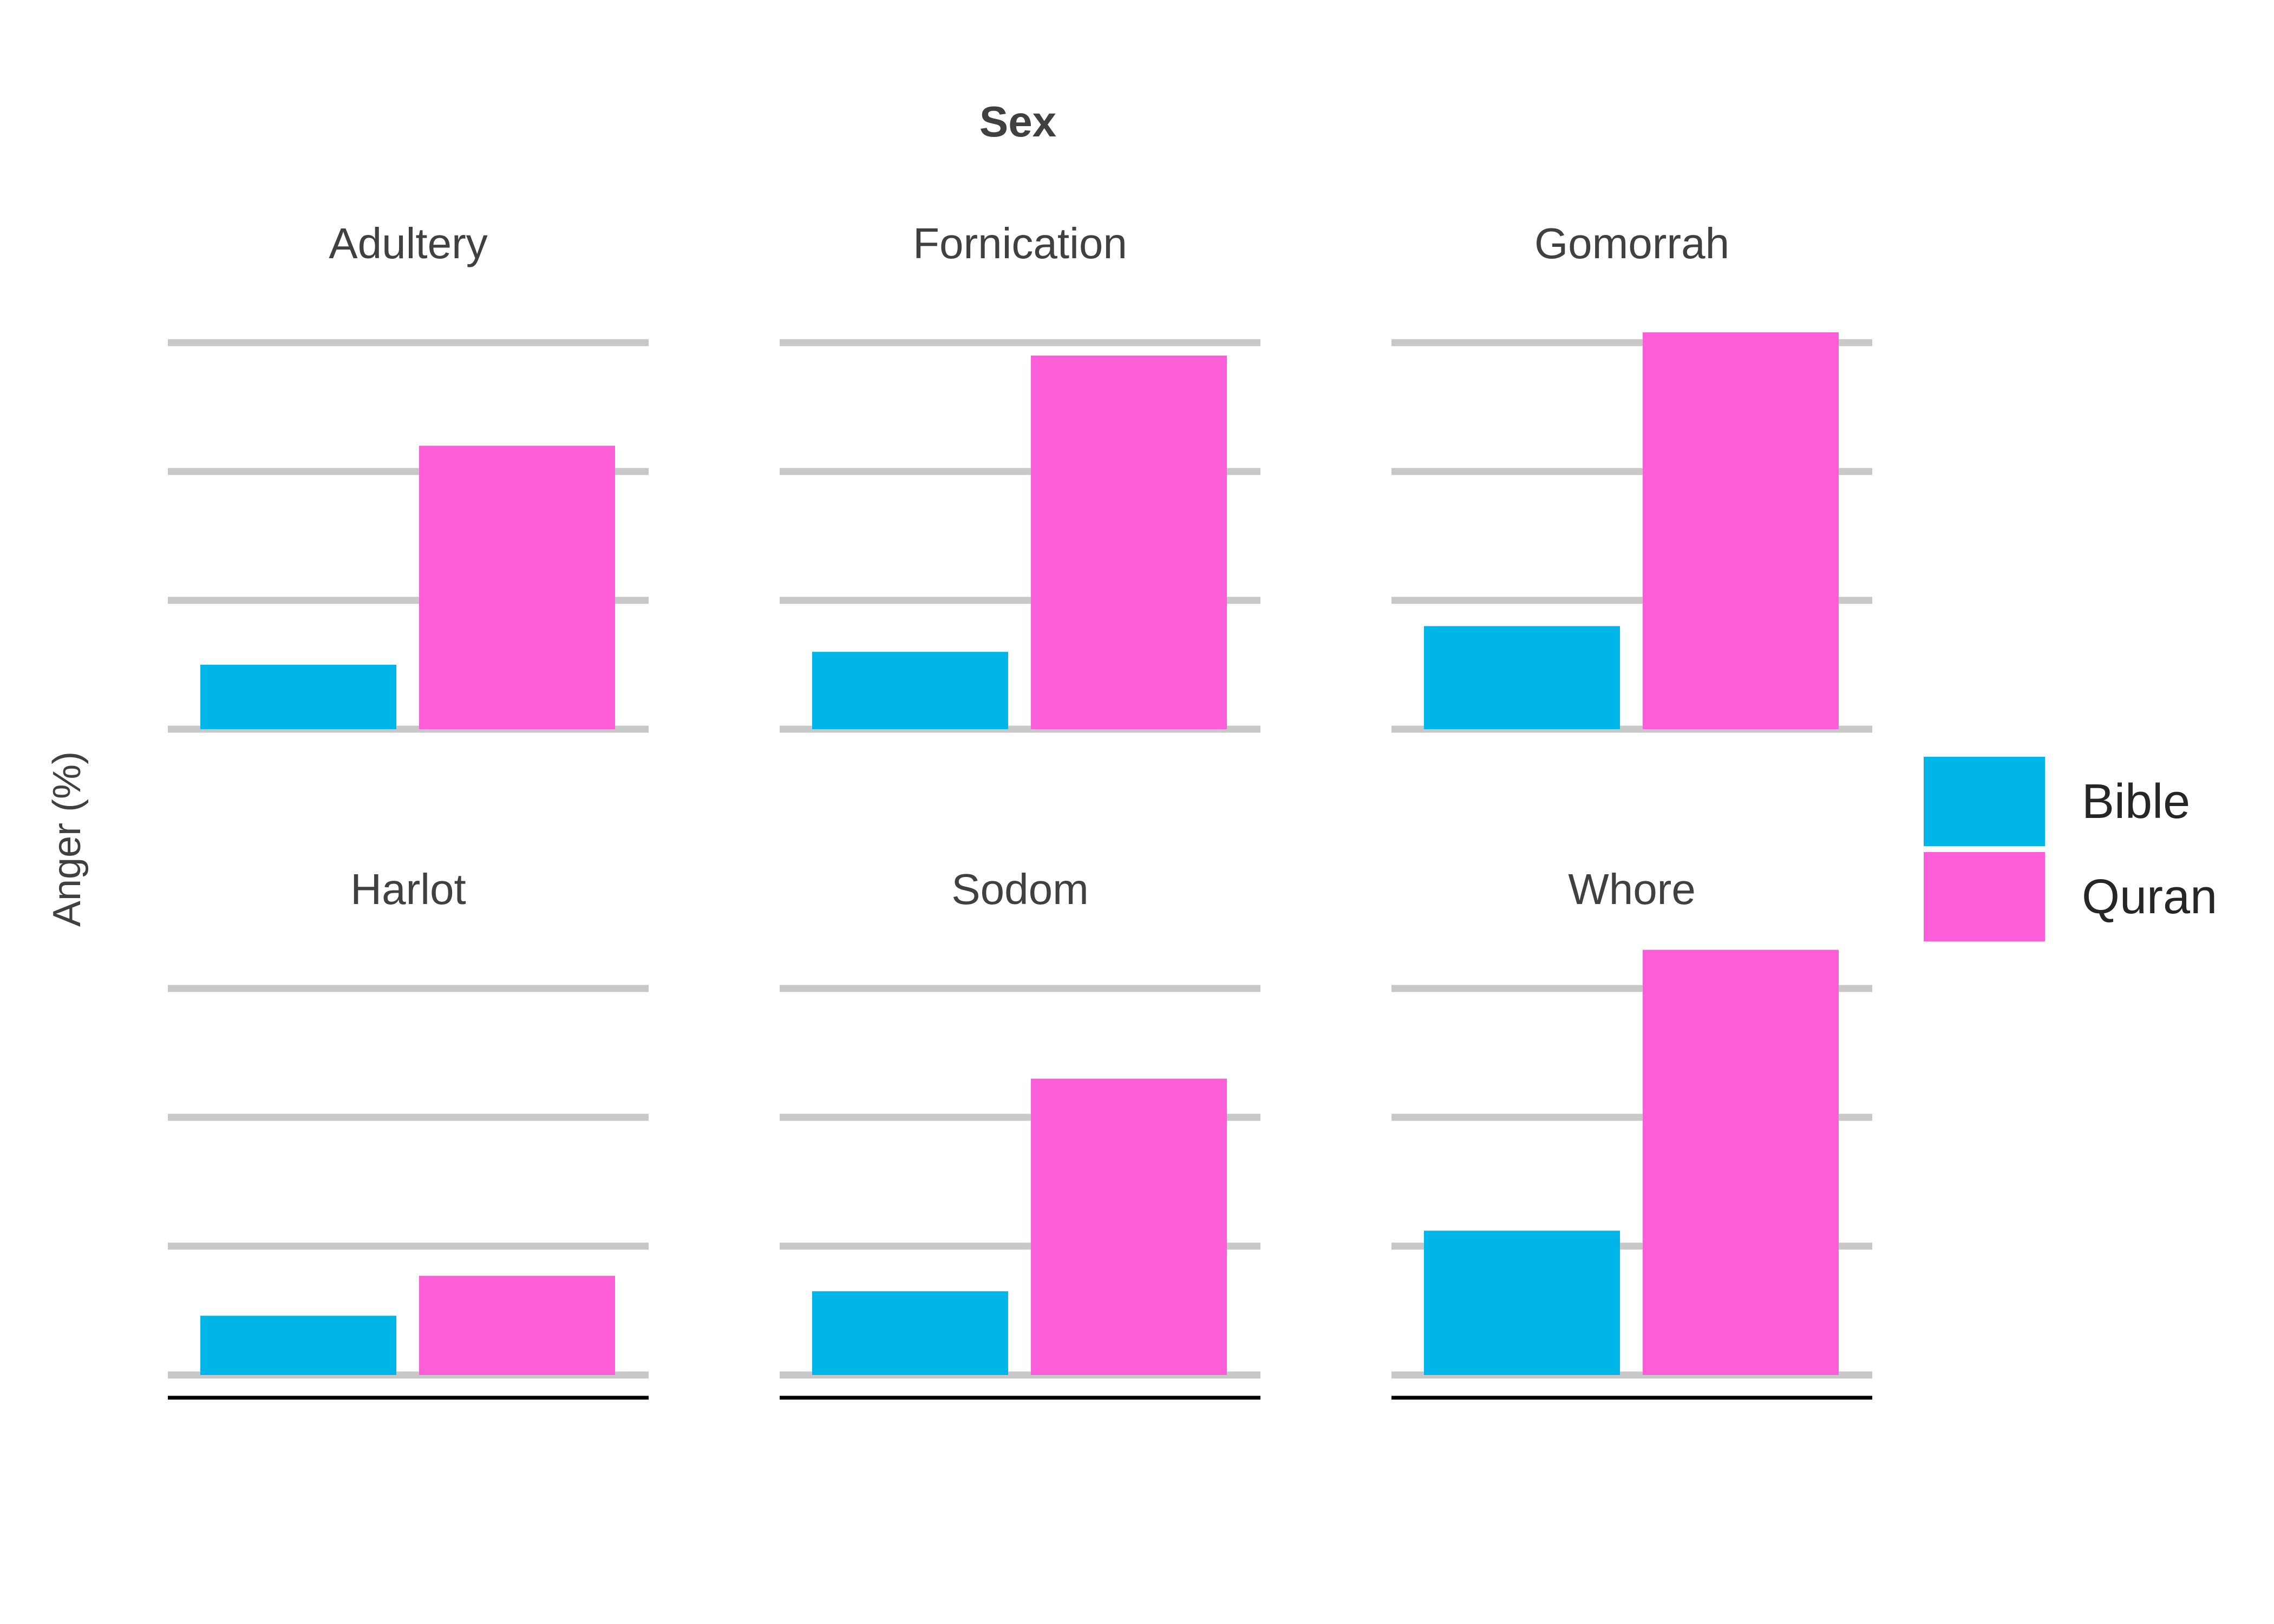 This screenshot has width=2274, height=1624. Describe the element at coordinates (1522, 677) in the screenshot. I see `bar-gomorrah-bible` at that location.